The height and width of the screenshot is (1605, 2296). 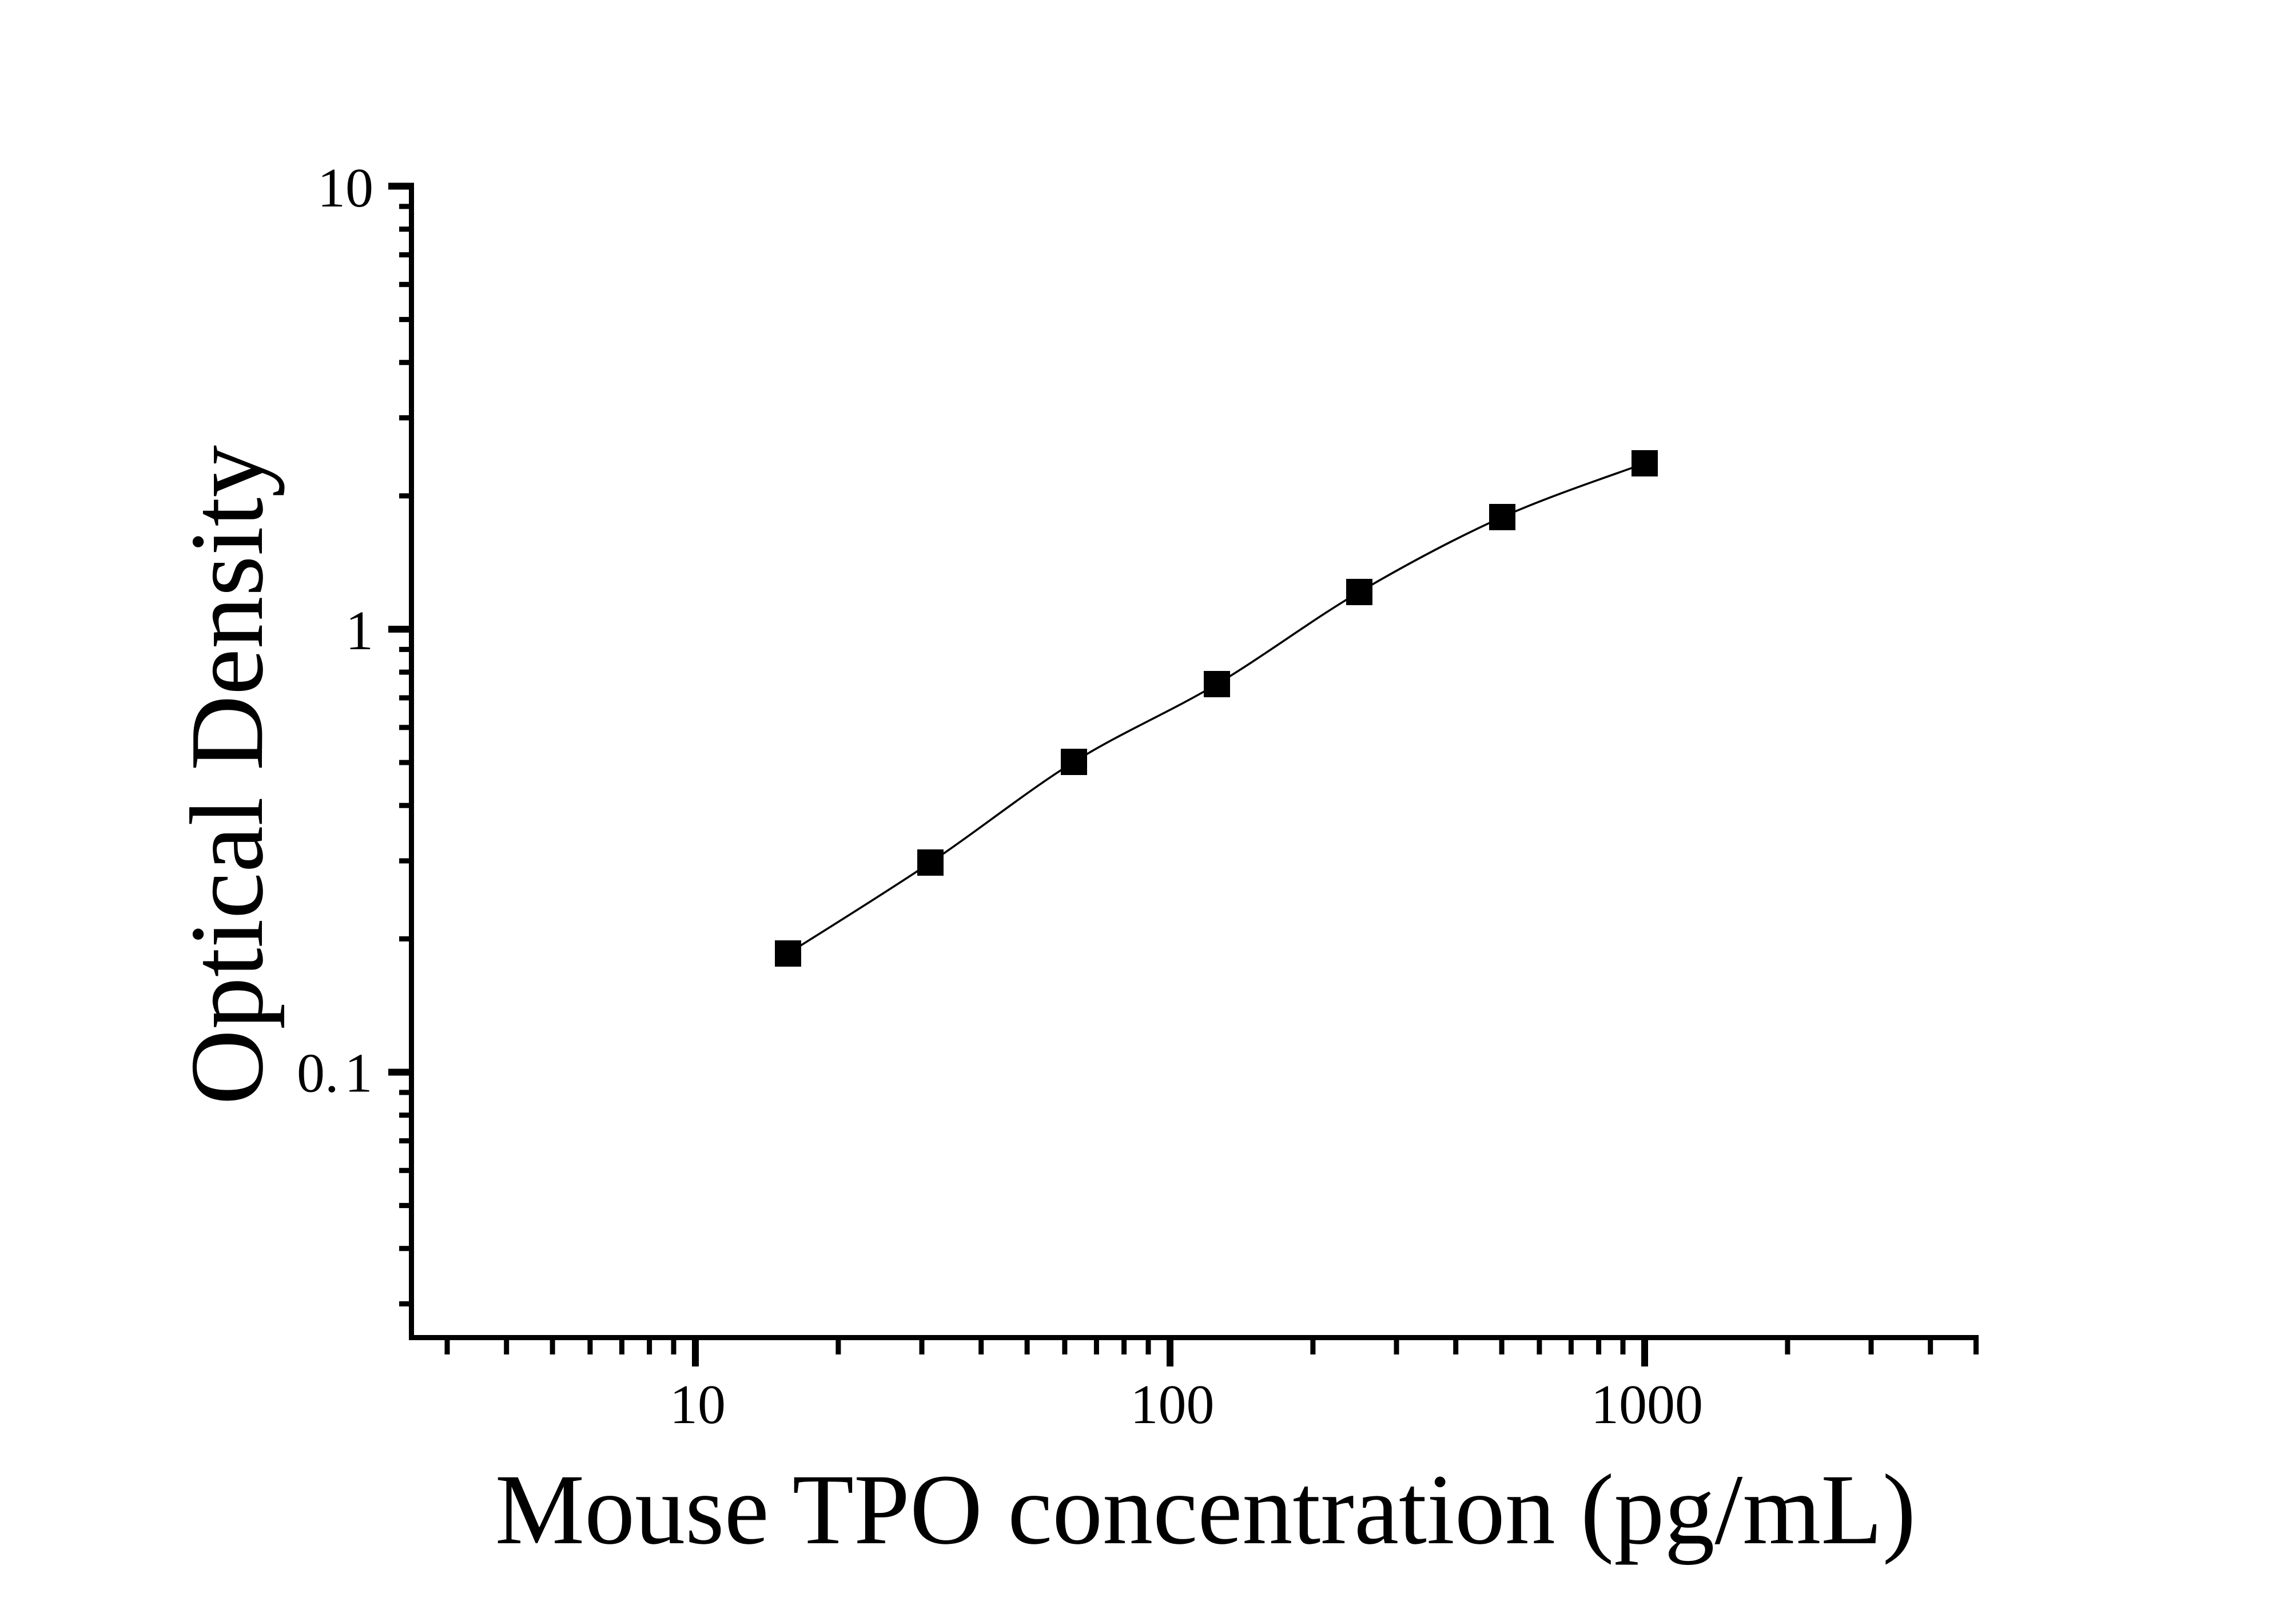 What do you see at coordinates (227, 775) in the screenshot?
I see `svg-text: Optical Density` at bounding box center [227, 775].